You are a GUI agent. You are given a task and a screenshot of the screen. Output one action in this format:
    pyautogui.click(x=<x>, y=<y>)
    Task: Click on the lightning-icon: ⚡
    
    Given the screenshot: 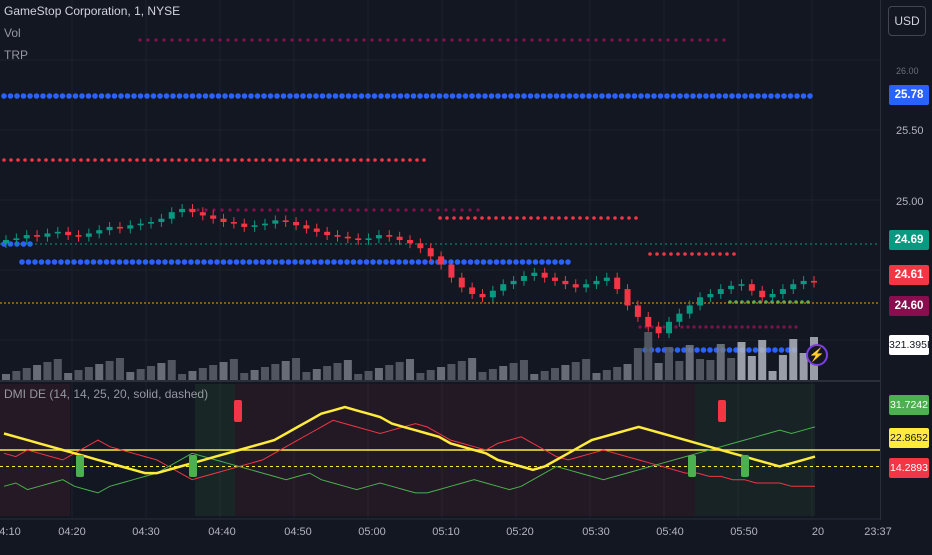 What is the action you would take?
    pyautogui.click(x=817, y=355)
    